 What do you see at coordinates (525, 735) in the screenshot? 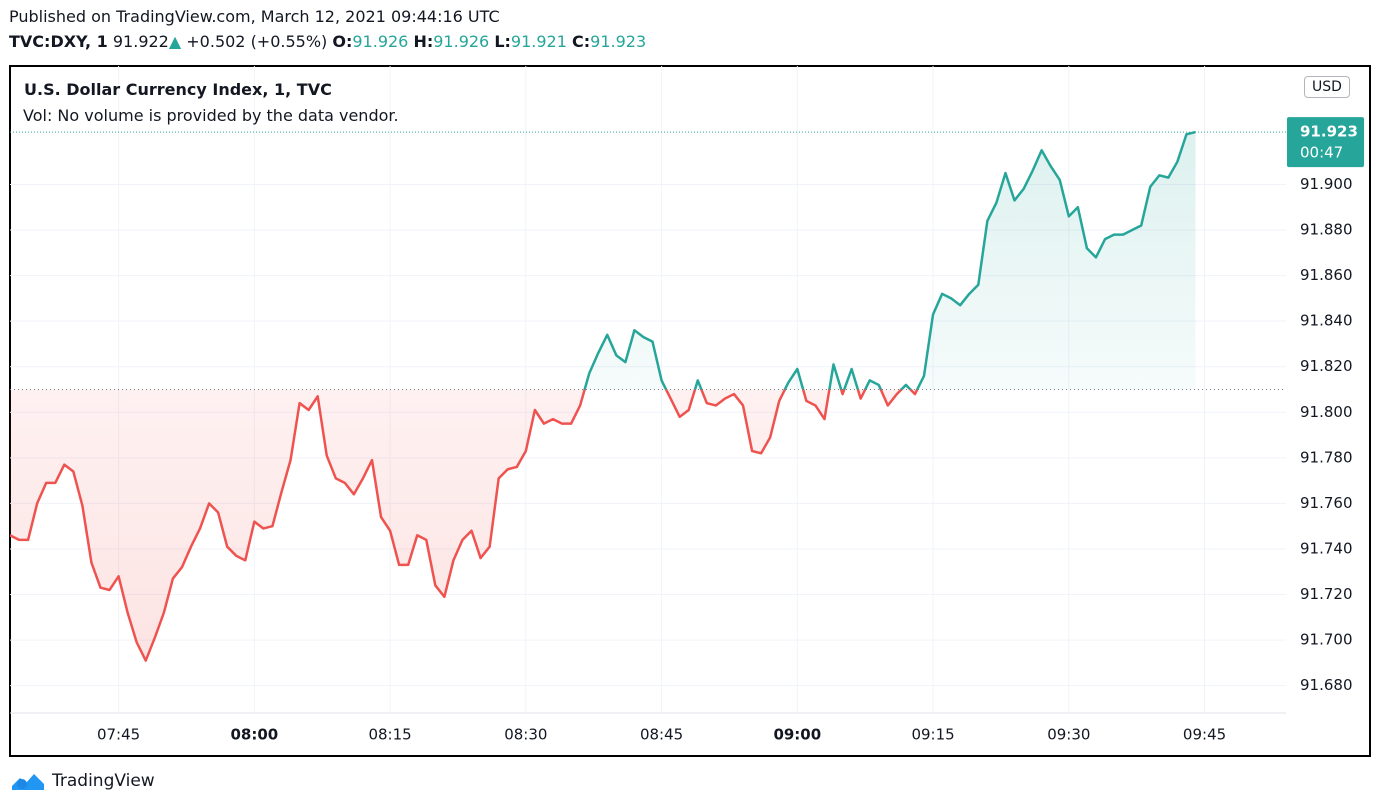
I see `x-tick-label: 08:30` at bounding box center [525, 735].